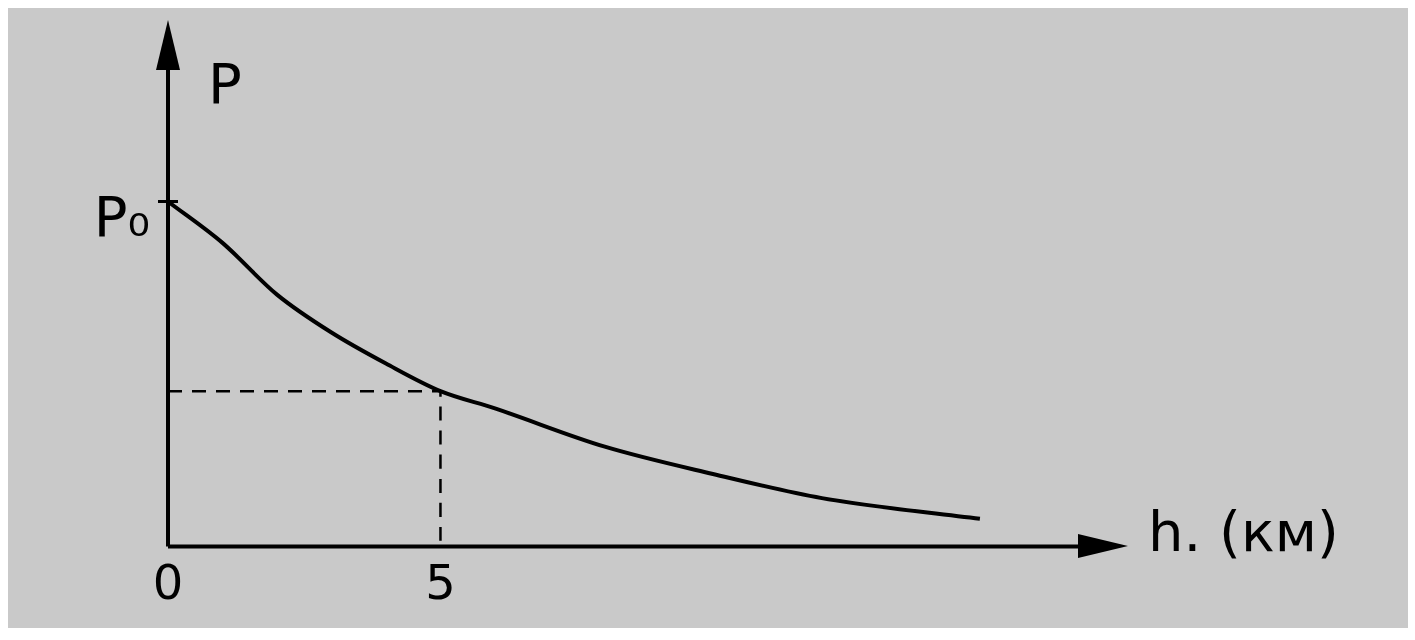 Image resolution: width=1415 pixels, height=640 pixels. I want to click on y-axis-title: P, so click(225, 83).